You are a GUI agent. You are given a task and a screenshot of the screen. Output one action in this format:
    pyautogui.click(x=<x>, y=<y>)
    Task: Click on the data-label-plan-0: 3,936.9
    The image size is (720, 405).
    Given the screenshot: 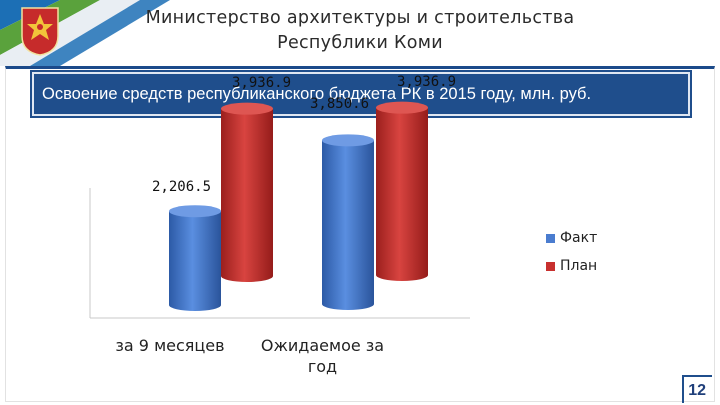 What is the action you would take?
    pyautogui.click(x=262, y=82)
    